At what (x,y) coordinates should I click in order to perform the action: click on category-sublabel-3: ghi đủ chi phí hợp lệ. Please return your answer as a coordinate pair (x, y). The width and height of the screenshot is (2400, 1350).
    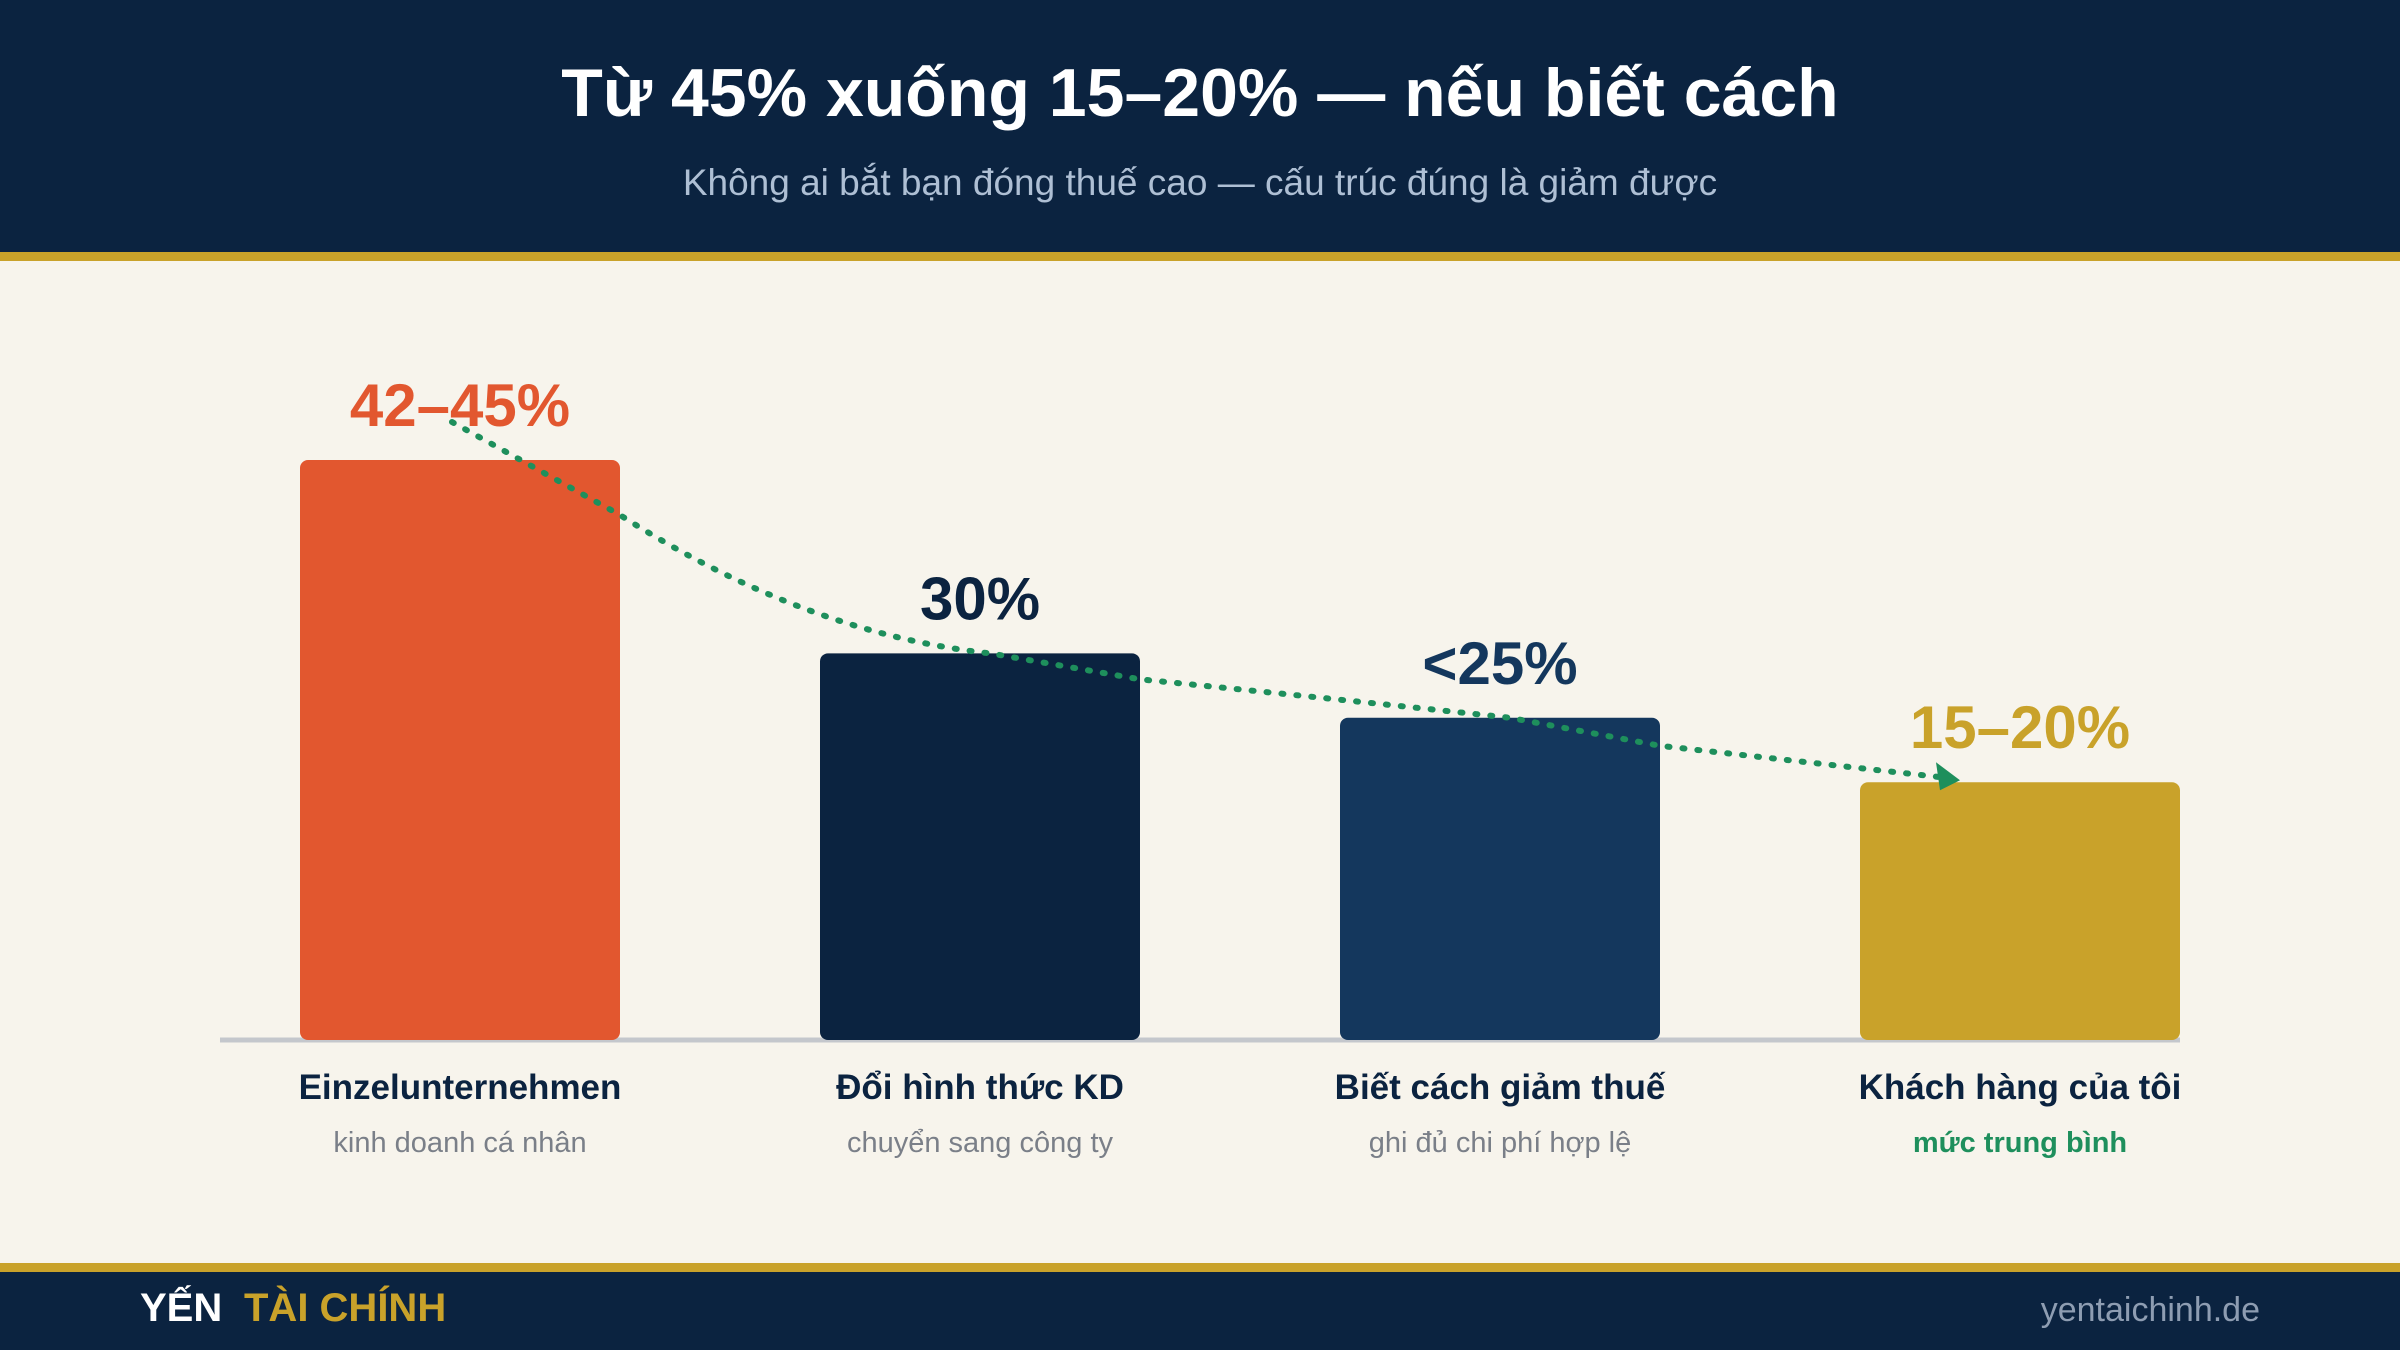
    Looking at the image, I should click on (1500, 1143).